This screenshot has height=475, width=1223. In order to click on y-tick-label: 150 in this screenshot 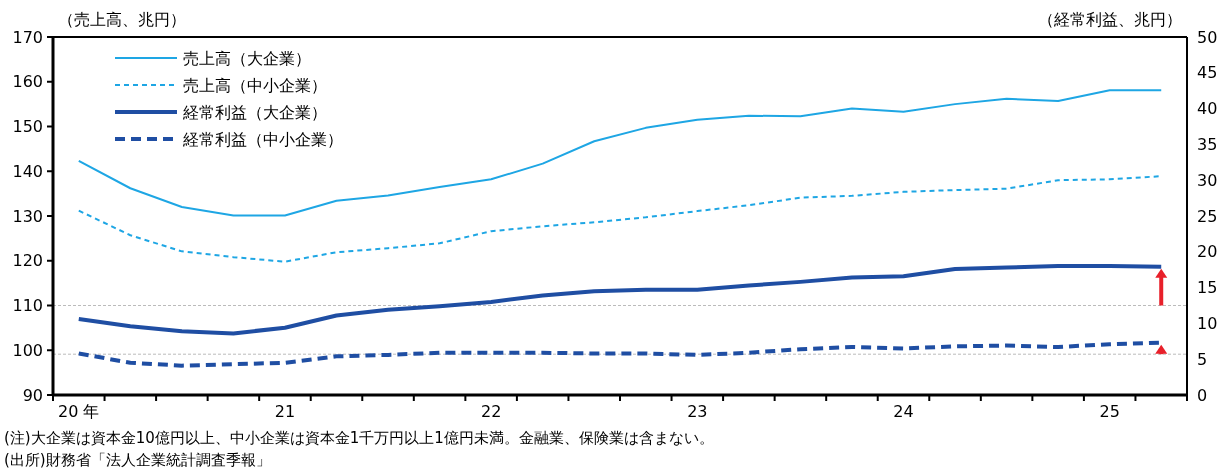, I will do `click(27, 127)`.